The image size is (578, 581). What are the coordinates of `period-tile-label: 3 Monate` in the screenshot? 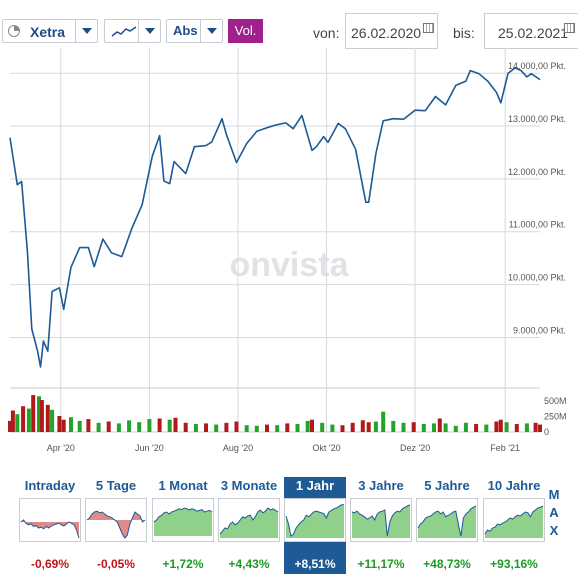 It's located at (249, 485).